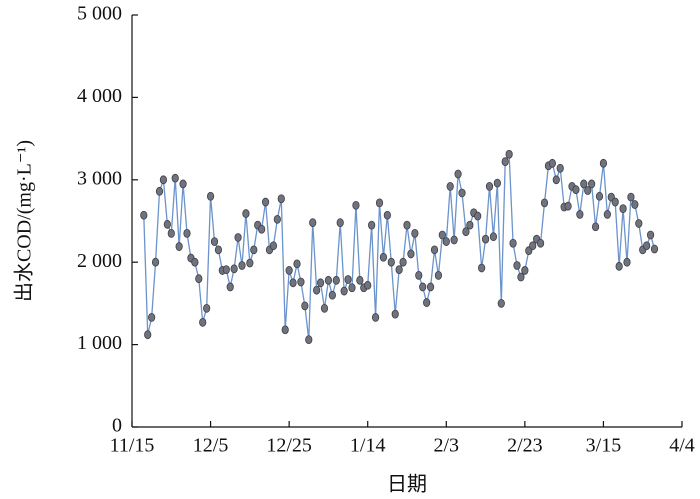  Describe the element at coordinates (447, 446) in the screenshot. I see `x-tick-label: 2/3` at that location.